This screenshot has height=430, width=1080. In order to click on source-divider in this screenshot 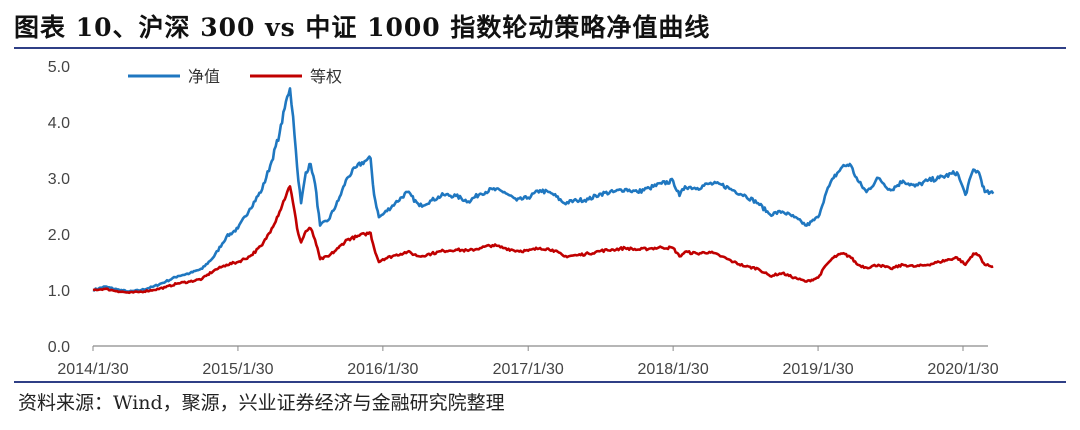, I will do `click(540, 382)`.